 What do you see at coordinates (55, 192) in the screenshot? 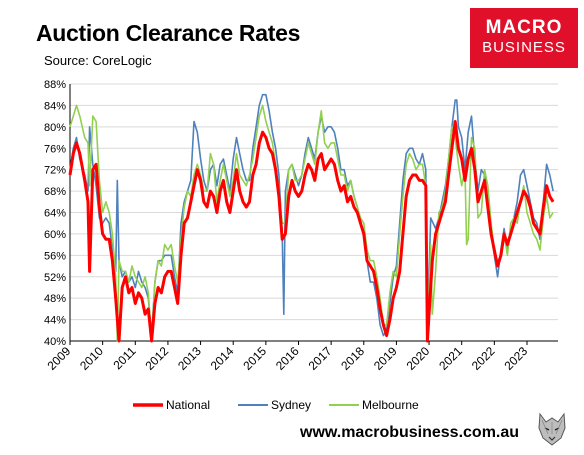
I see `y-tick-label: 68%` at bounding box center [55, 192].